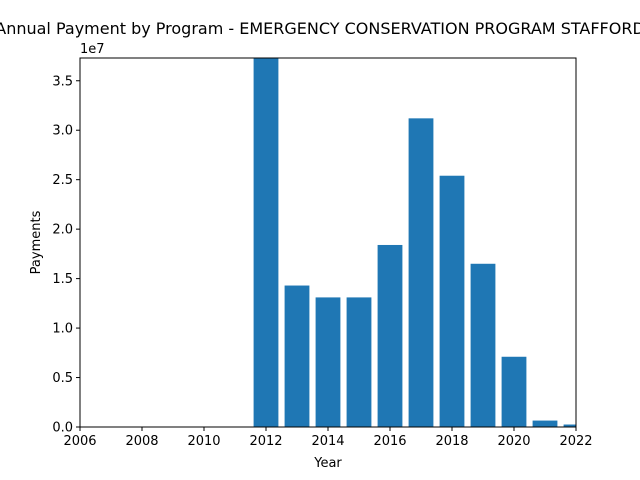 The width and height of the screenshot is (640, 480). Describe the element at coordinates (328, 362) in the screenshot. I see `bar-2014` at that location.